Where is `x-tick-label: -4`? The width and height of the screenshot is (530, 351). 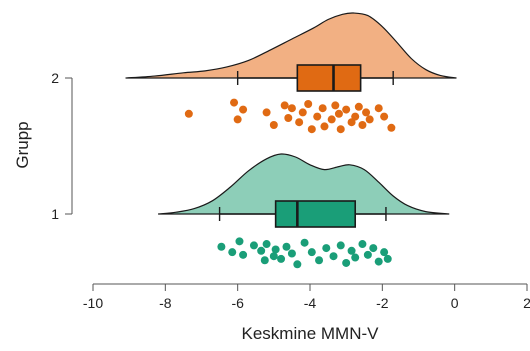 x-tick-label: -4 is located at coordinates (310, 303).